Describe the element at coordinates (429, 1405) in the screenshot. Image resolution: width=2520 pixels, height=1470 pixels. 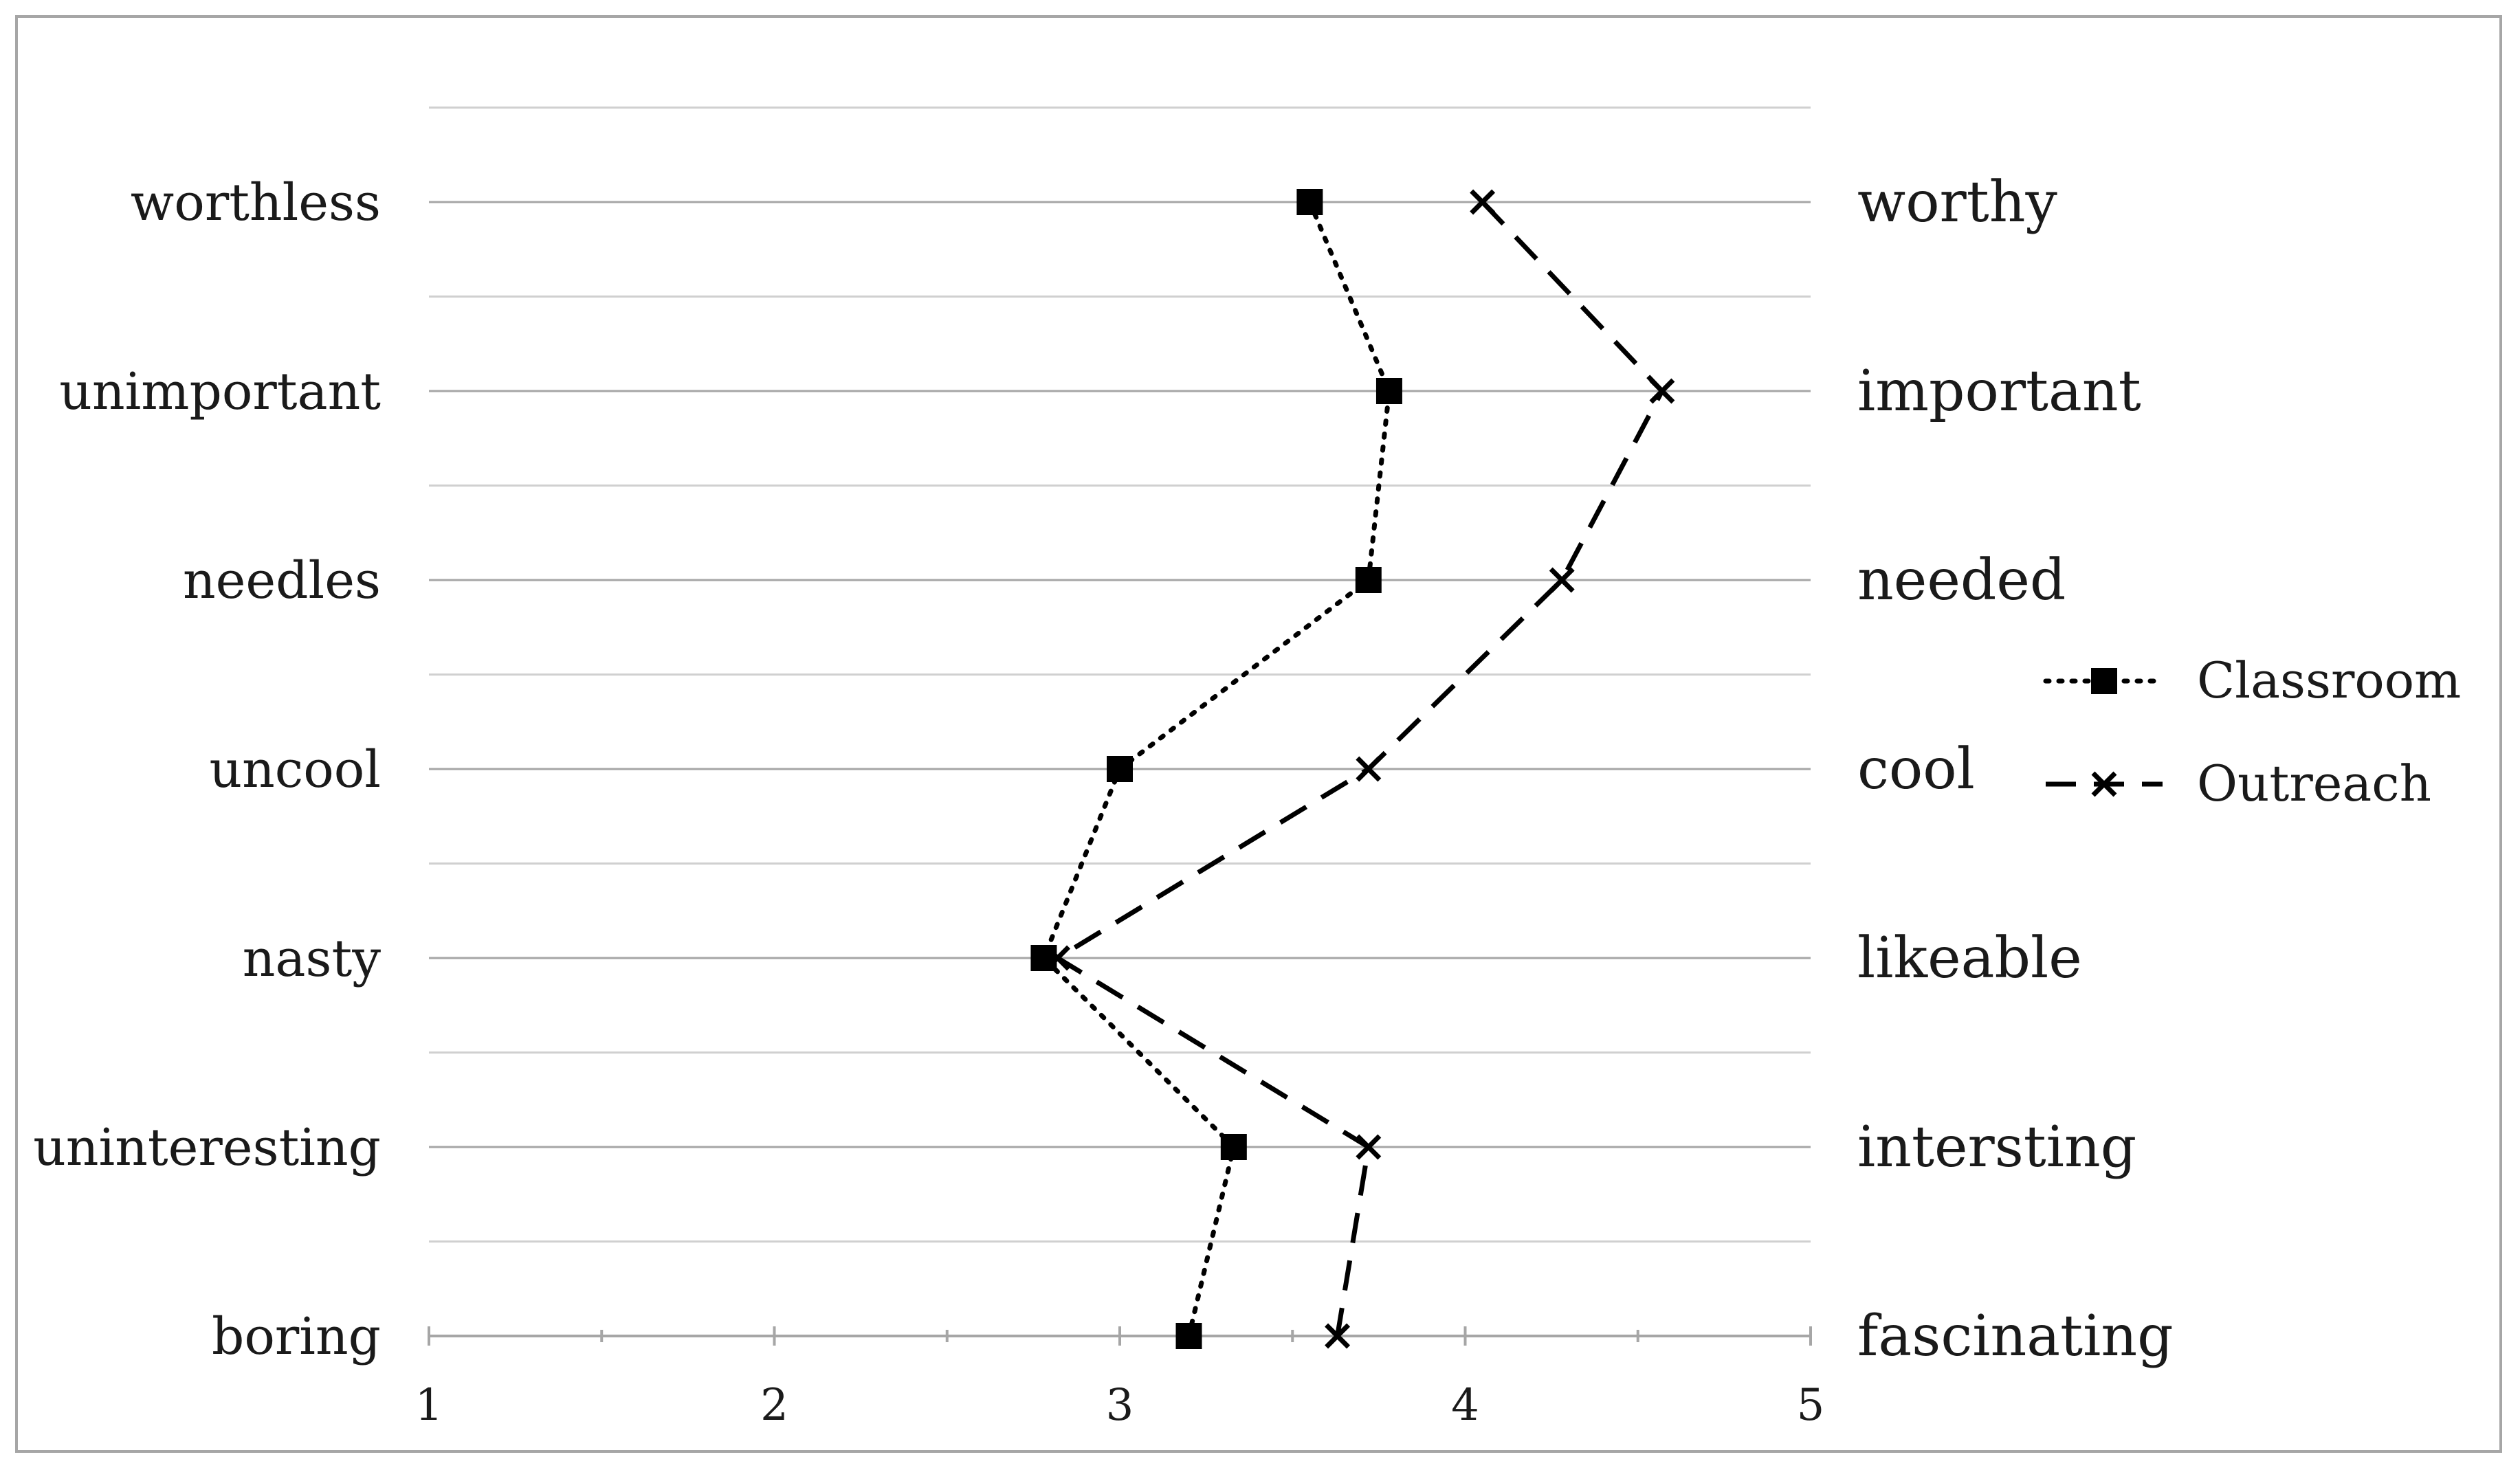
I see `x-tick-label: 1` at that location.